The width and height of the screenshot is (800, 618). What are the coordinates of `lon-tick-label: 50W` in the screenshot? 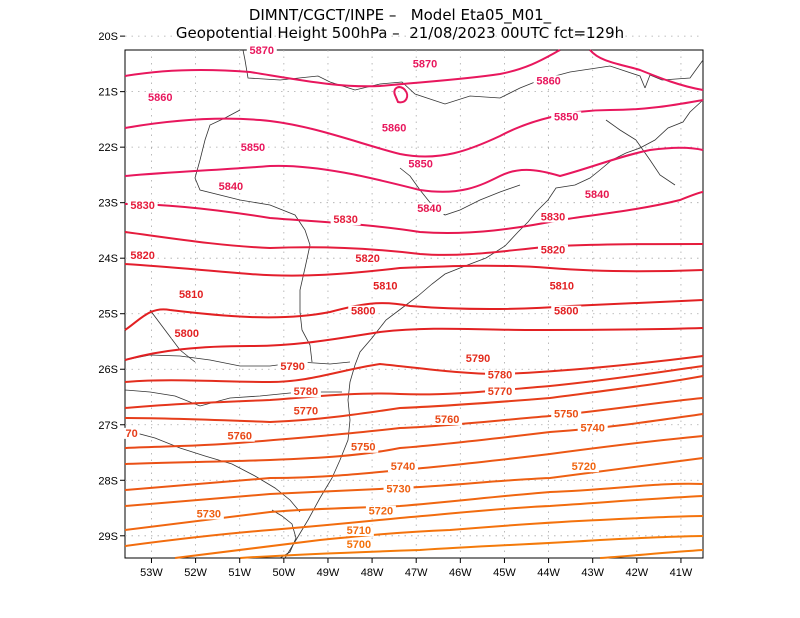 It's located at (284, 573).